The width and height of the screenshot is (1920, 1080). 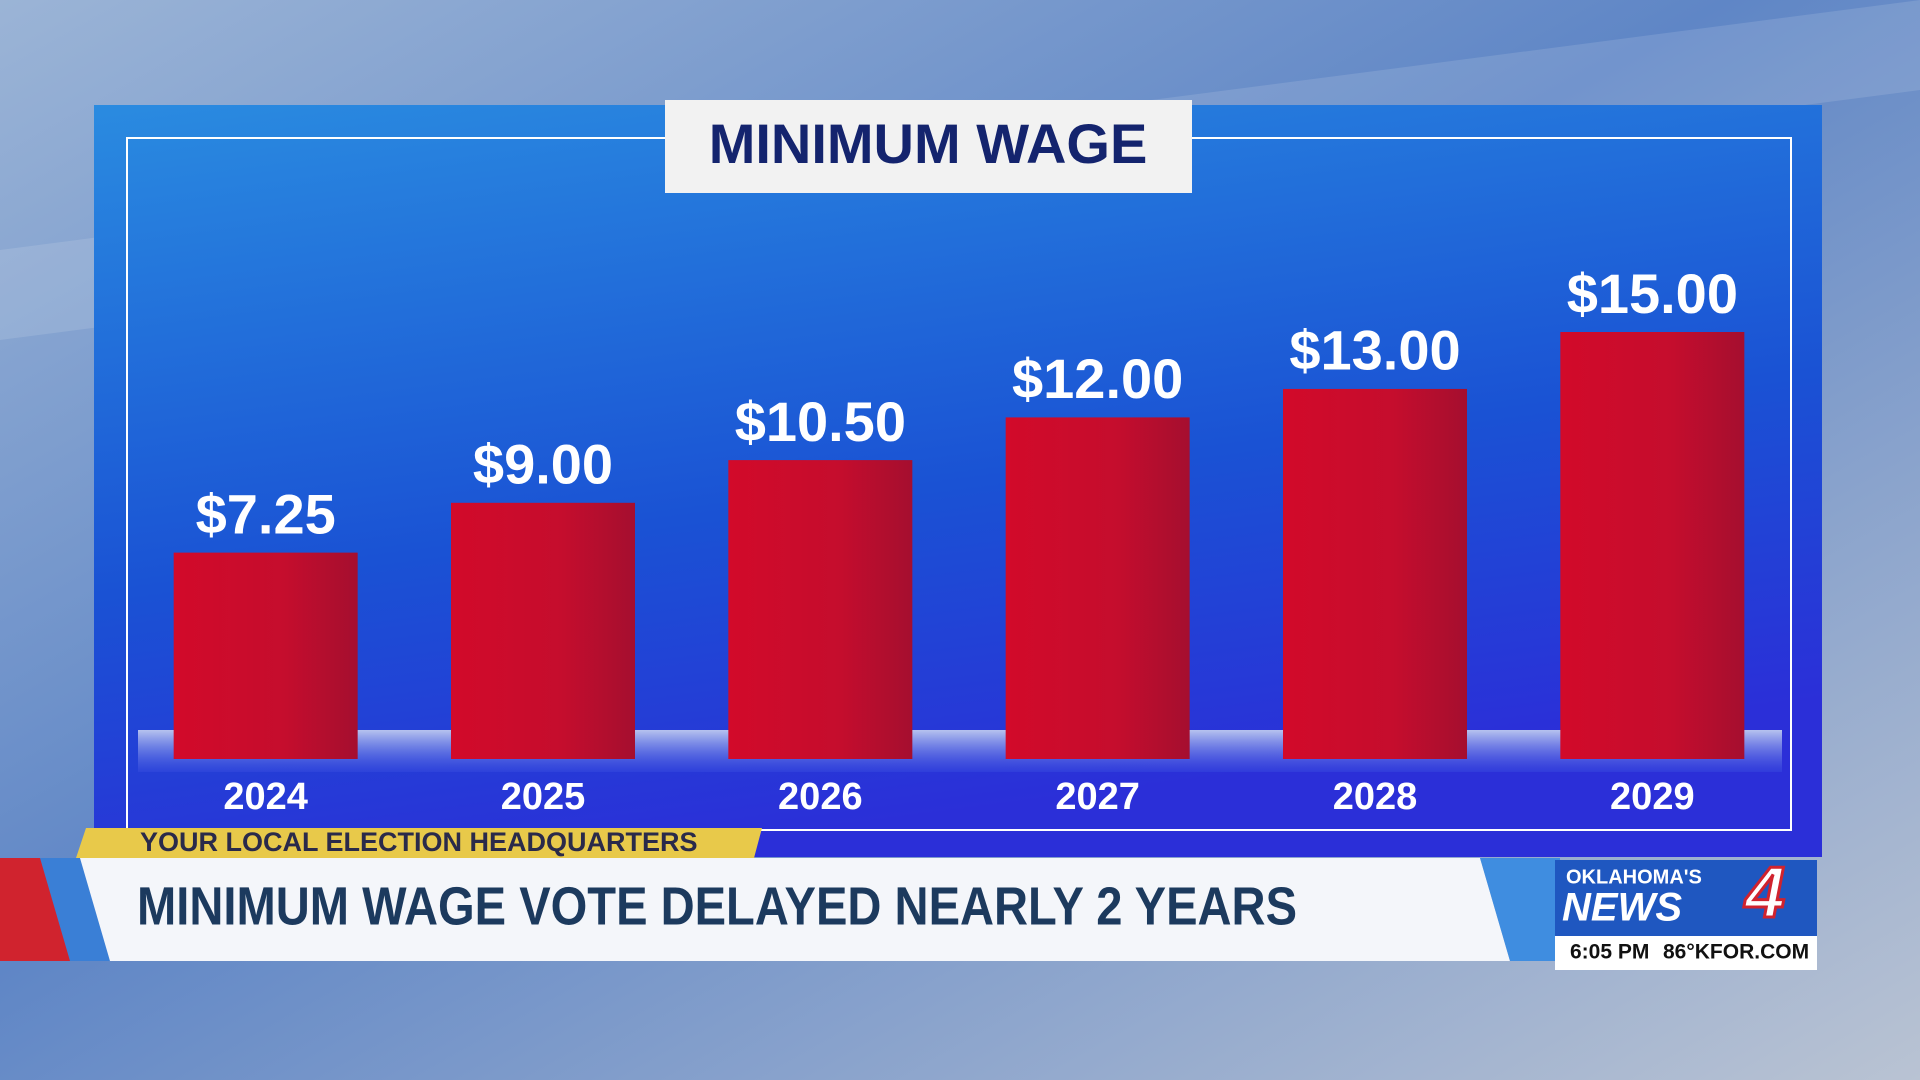 What do you see at coordinates (1736, 952) in the screenshot?
I see `weather: 86°KFOR.COM` at bounding box center [1736, 952].